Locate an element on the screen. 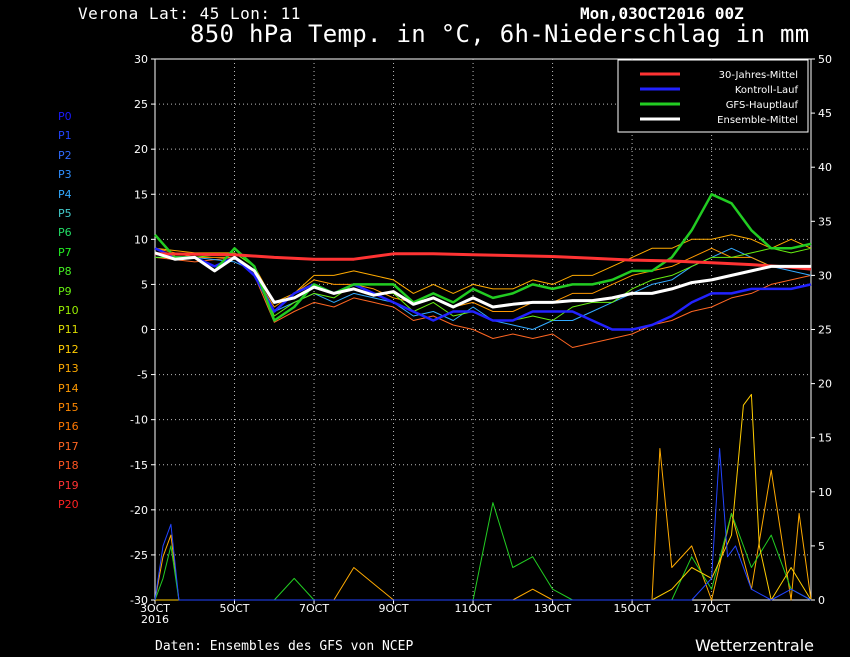 Image resolution: width=850 pixels, height=657 pixels. x-tick-label: 13OCT is located at coordinates (552, 608).